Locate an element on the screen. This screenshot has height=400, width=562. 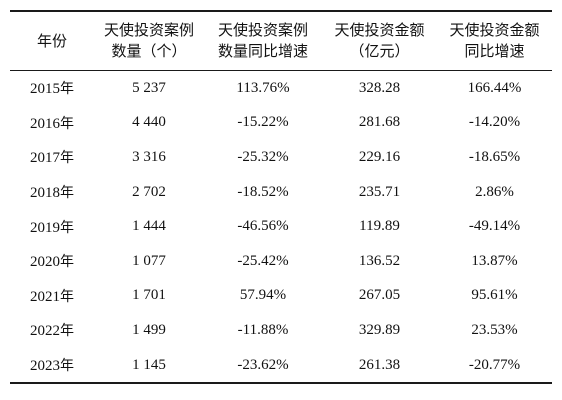
header-year-label: 年份 is located at coordinates (51, 40).